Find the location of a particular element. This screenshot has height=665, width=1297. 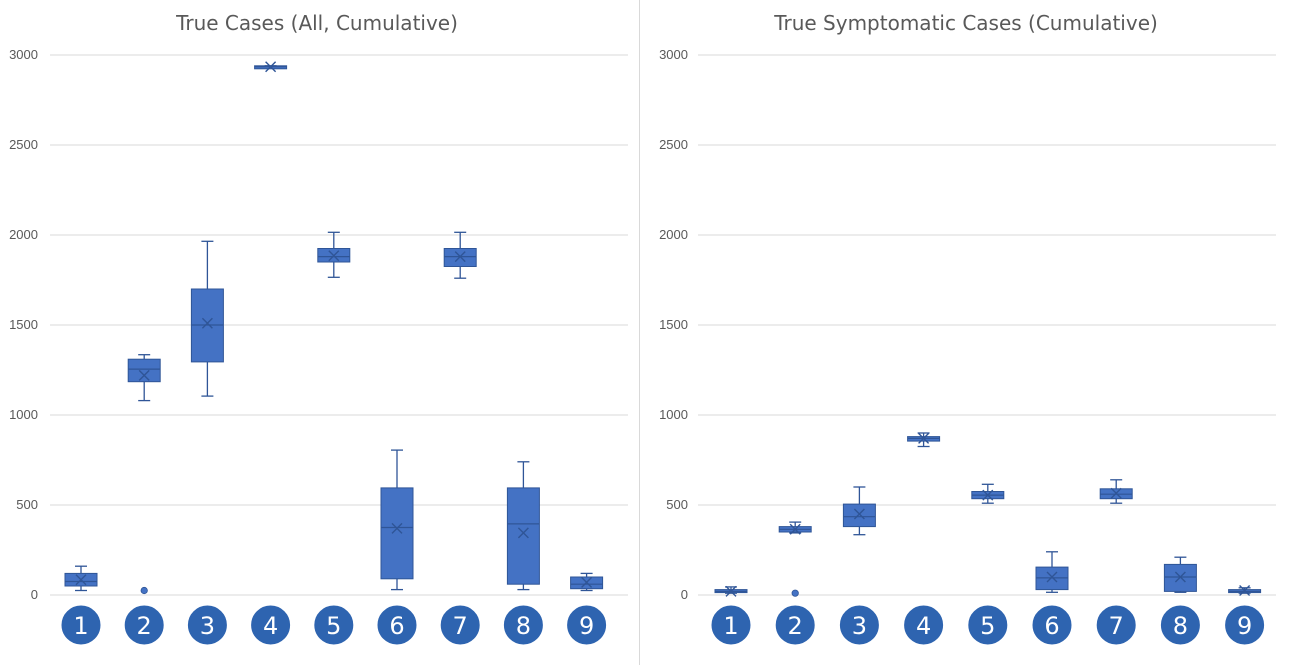

category-badge: 2 is located at coordinates (144, 625).